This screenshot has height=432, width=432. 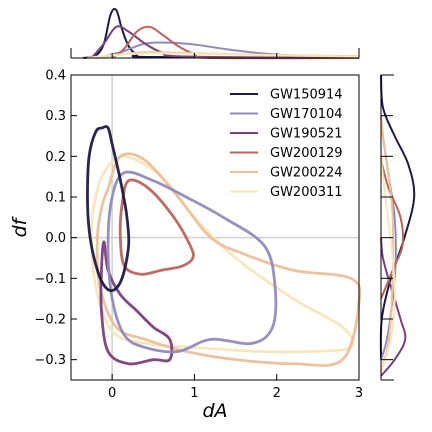 I want to click on top-marginal-panel, so click(x=215, y=33).